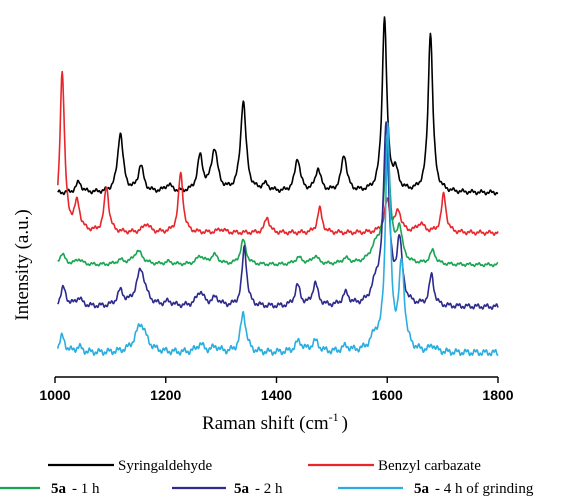  I want to click on legend-label-syringaldehyde: Syringaldehyde, so click(165, 466).